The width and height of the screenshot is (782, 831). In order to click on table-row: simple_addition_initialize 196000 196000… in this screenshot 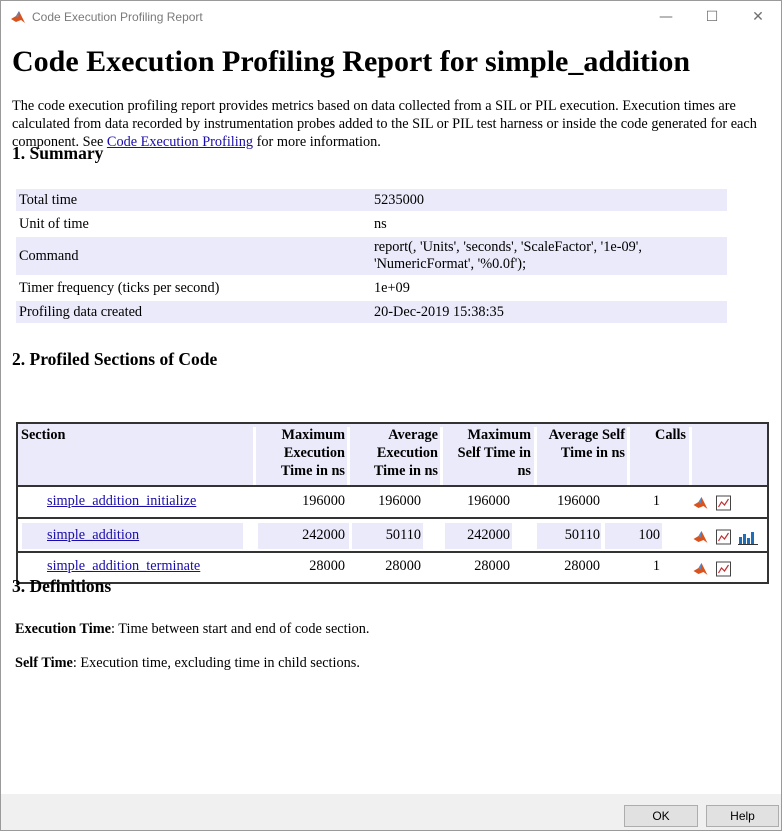, I will do `click(392, 503)`.